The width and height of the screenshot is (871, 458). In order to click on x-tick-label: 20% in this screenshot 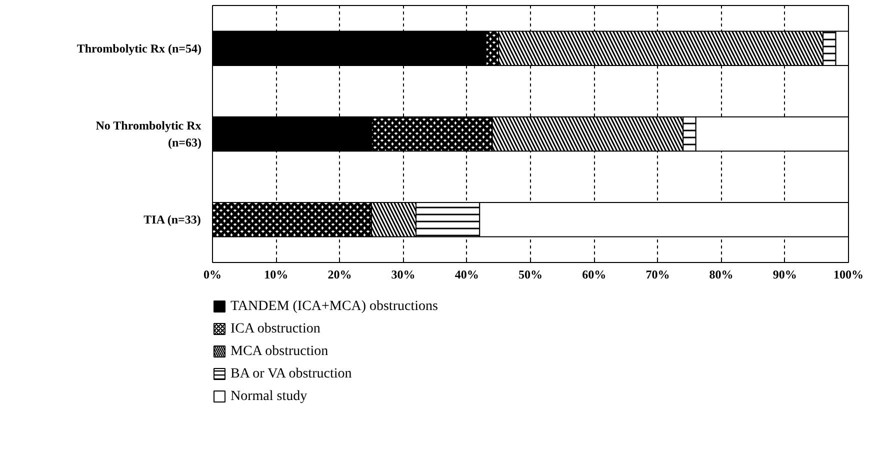, I will do `click(340, 275)`.